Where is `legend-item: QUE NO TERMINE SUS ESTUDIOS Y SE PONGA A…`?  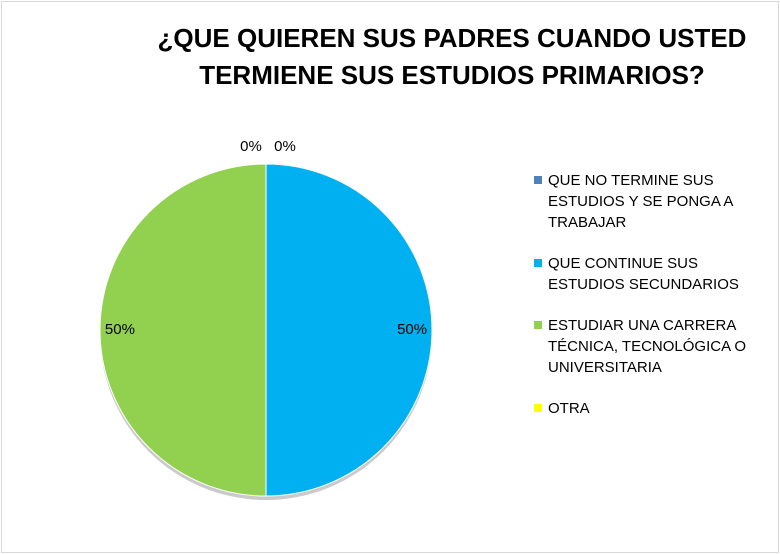
legend-item: QUE NO TERMINE SUS ESTUDIOS Y SE PONGA A… is located at coordinates (651, 201).